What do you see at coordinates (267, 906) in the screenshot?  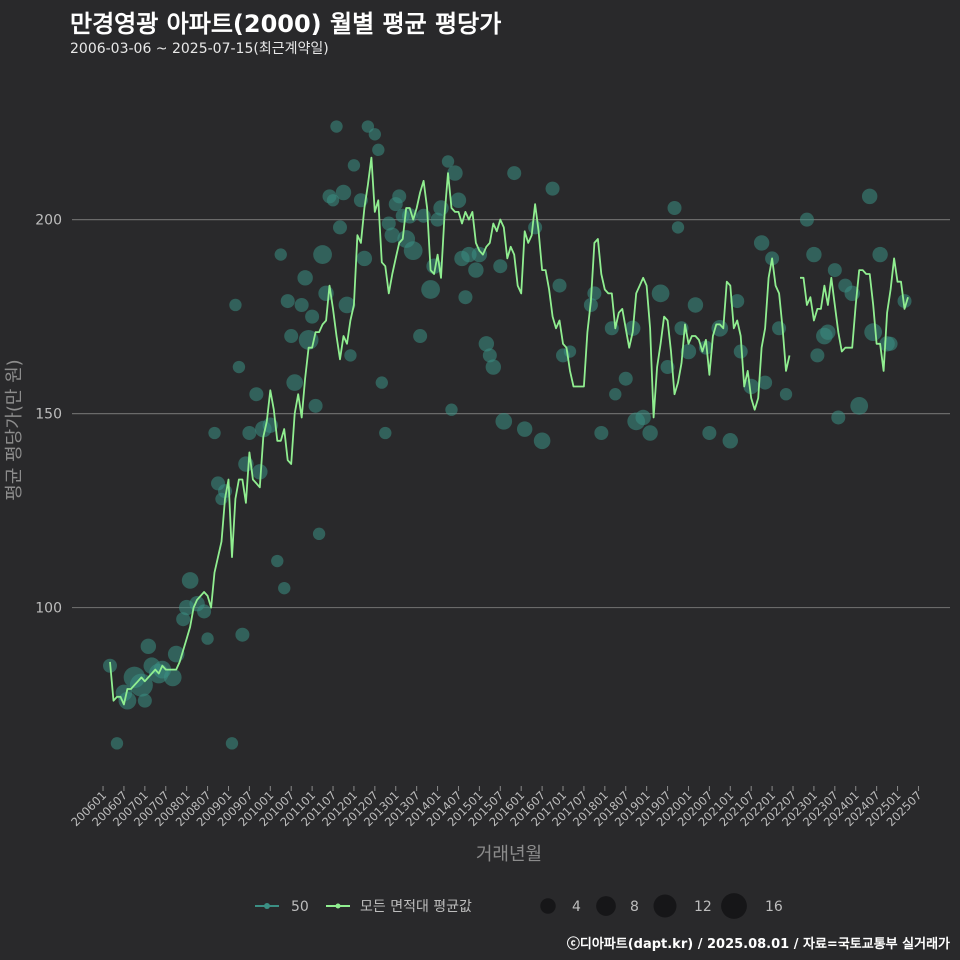 I see `legend-key-bubble-dot` at bounding box center [267, 906].